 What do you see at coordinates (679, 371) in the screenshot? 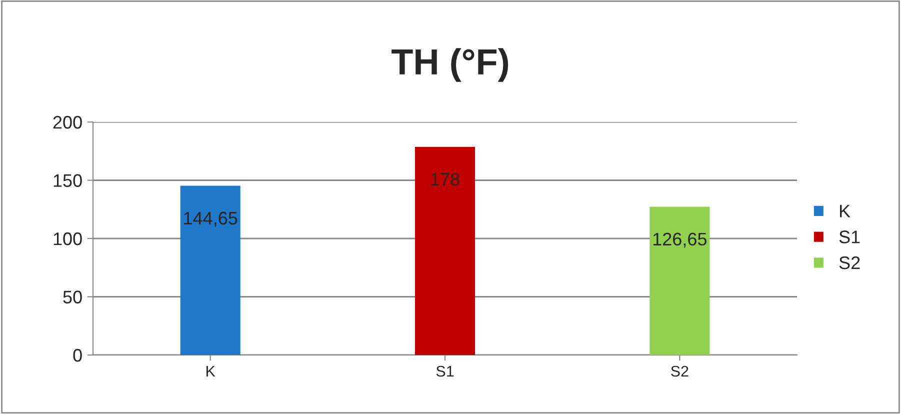
I see `x-tick-label: S2` at bounding box center [679, 371].